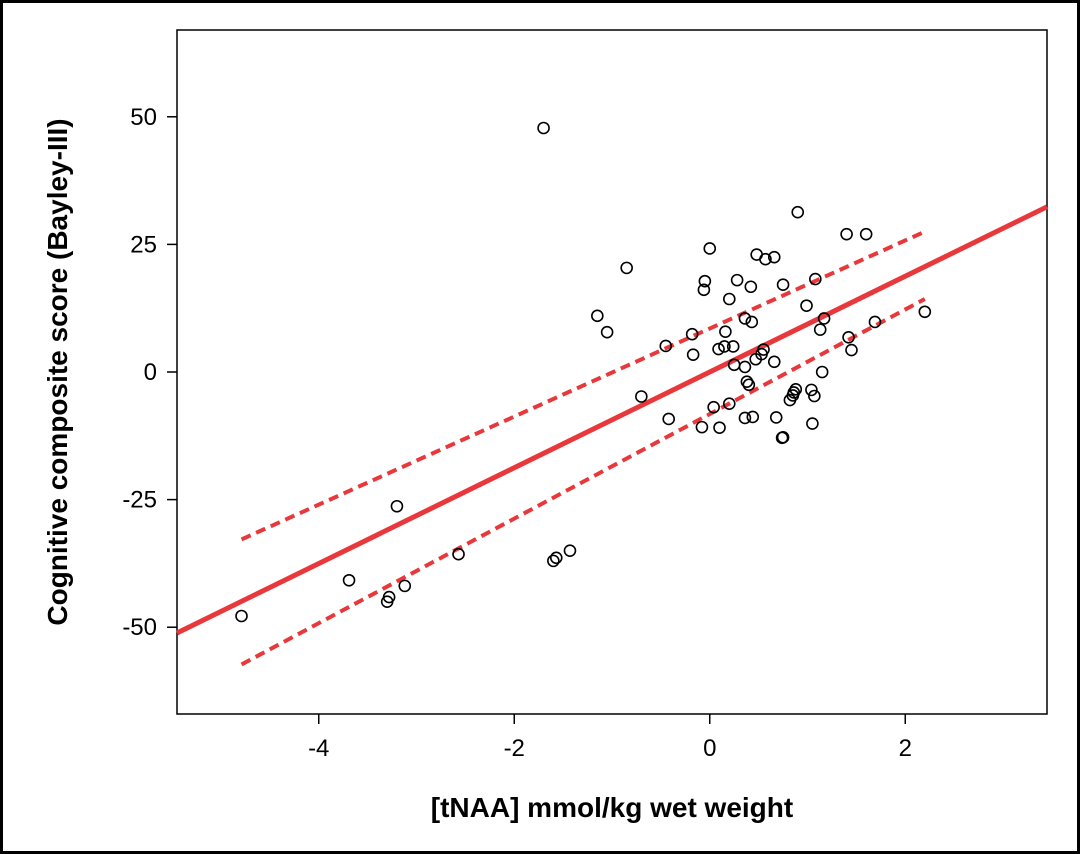 Image resolution: width=1080 pixels, height=854 pixels. I want to click on y-axis: -50 -25 0 25 50, so click(149, 372).